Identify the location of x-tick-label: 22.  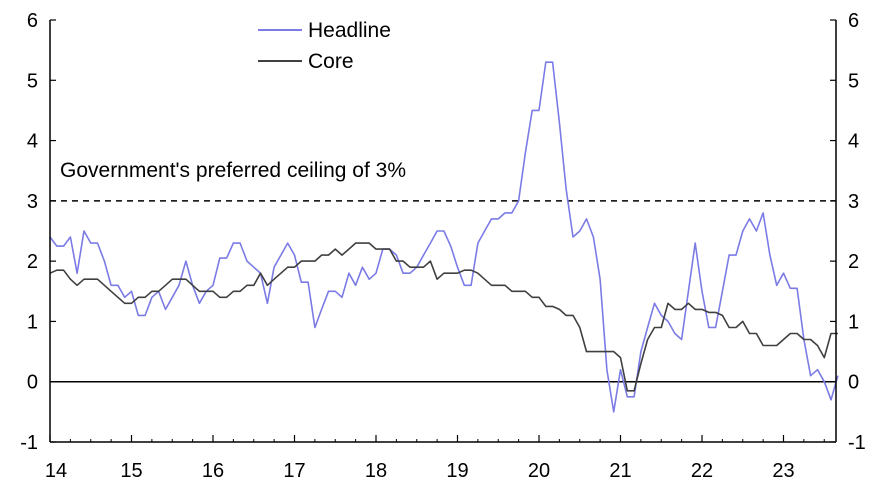
(702, 471).